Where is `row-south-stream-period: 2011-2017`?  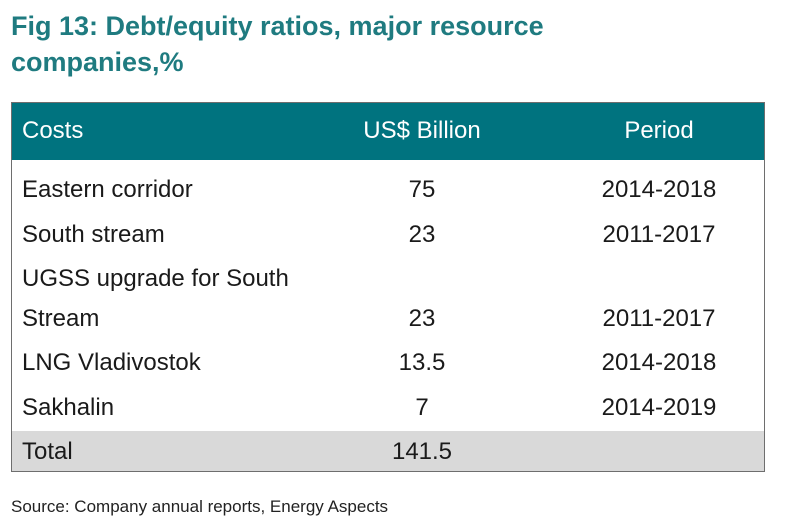
row-south-stream-period: 2011-2017 is located at coordinates (659, 234).